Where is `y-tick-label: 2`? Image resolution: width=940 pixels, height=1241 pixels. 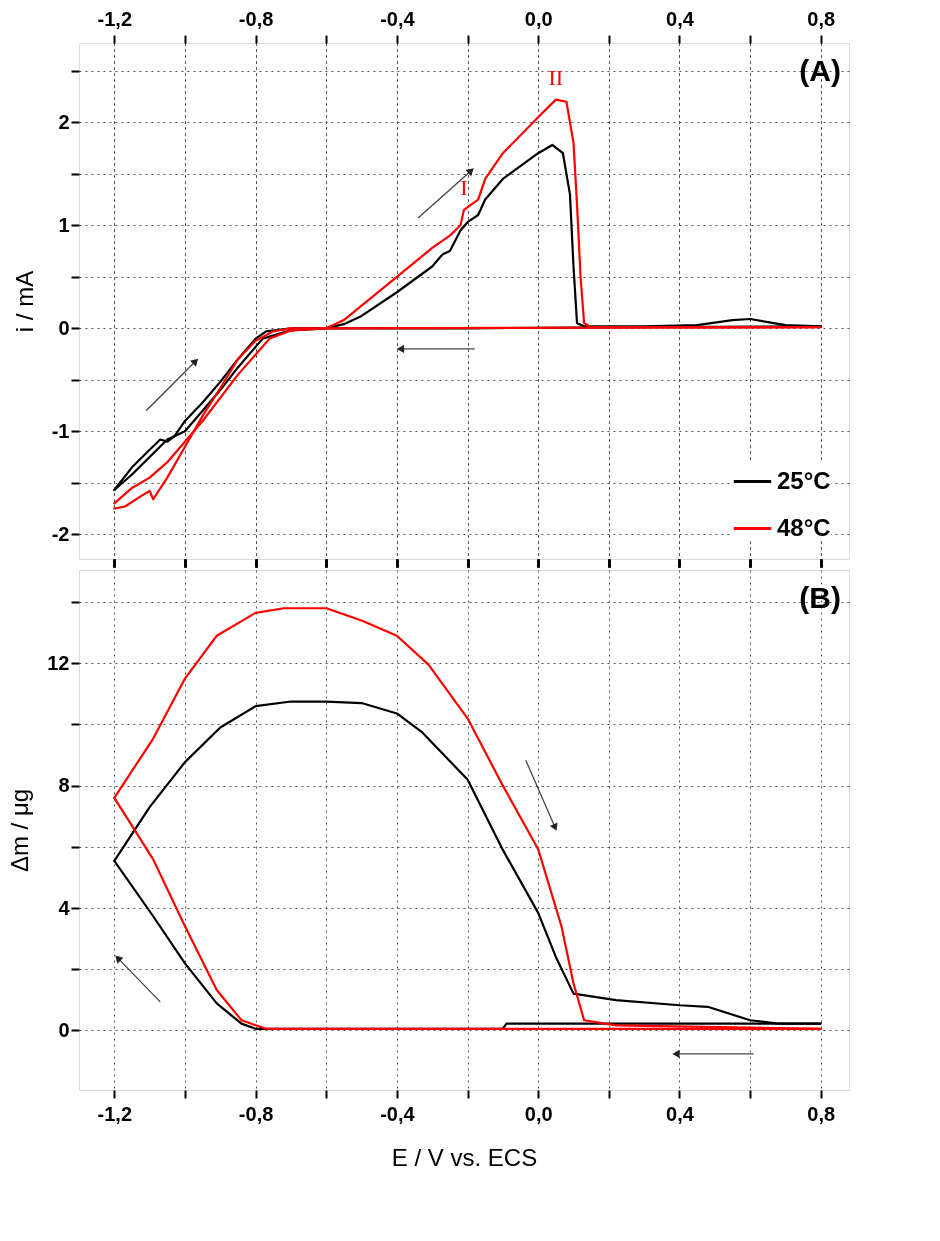 y-tick-label: 2 is located at coordinates (64, 121).